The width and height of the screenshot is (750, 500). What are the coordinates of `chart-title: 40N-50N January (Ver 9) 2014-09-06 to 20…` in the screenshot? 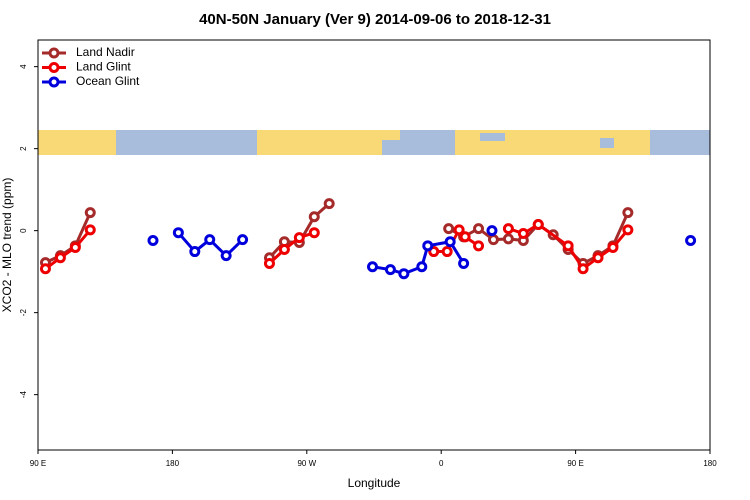 It's located at (375, 19).